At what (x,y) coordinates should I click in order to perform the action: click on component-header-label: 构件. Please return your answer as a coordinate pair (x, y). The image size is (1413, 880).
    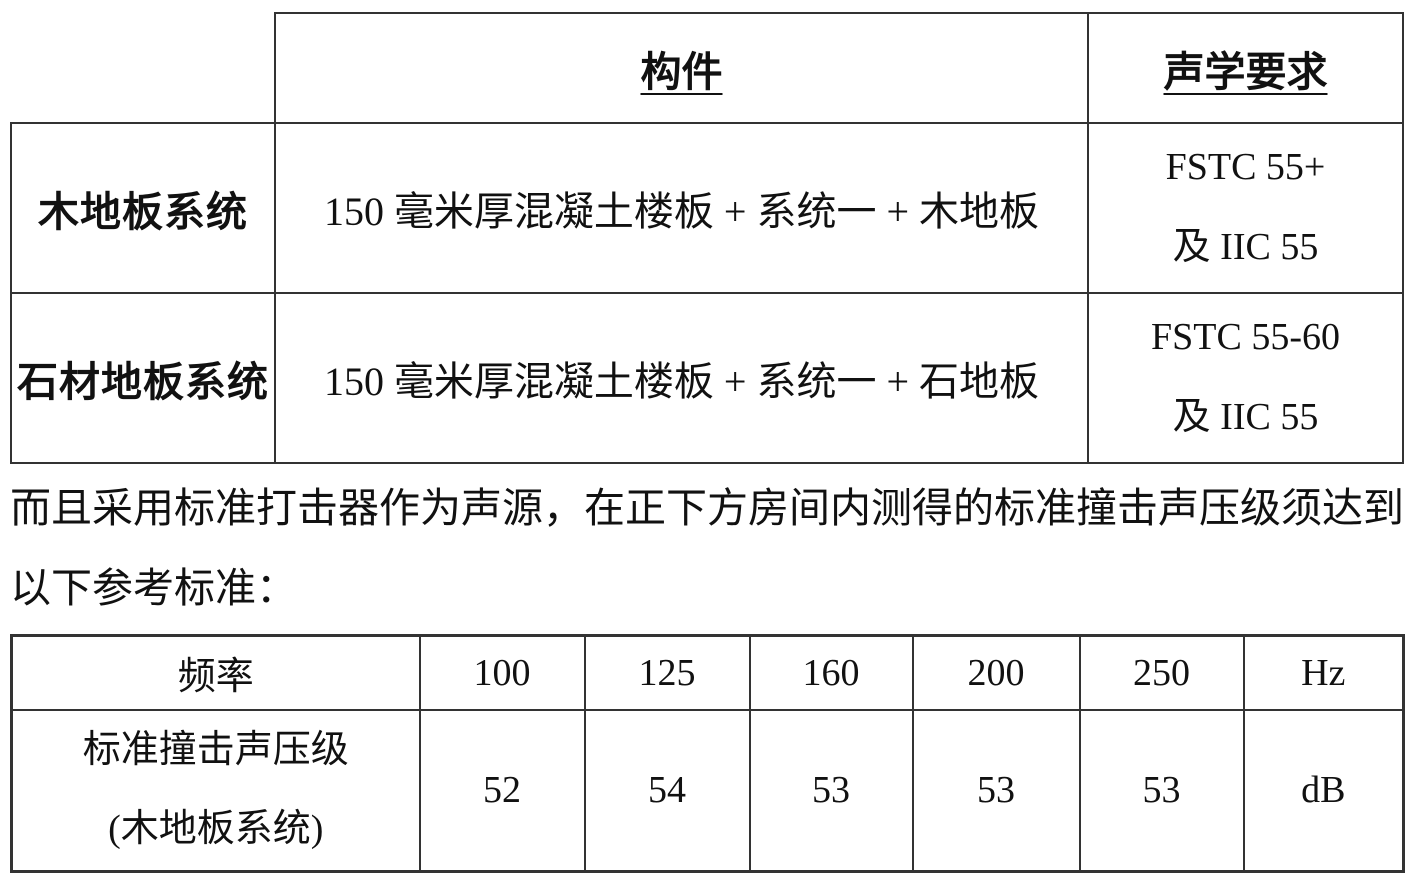
    Looking at the image, I should click on (681, 72).